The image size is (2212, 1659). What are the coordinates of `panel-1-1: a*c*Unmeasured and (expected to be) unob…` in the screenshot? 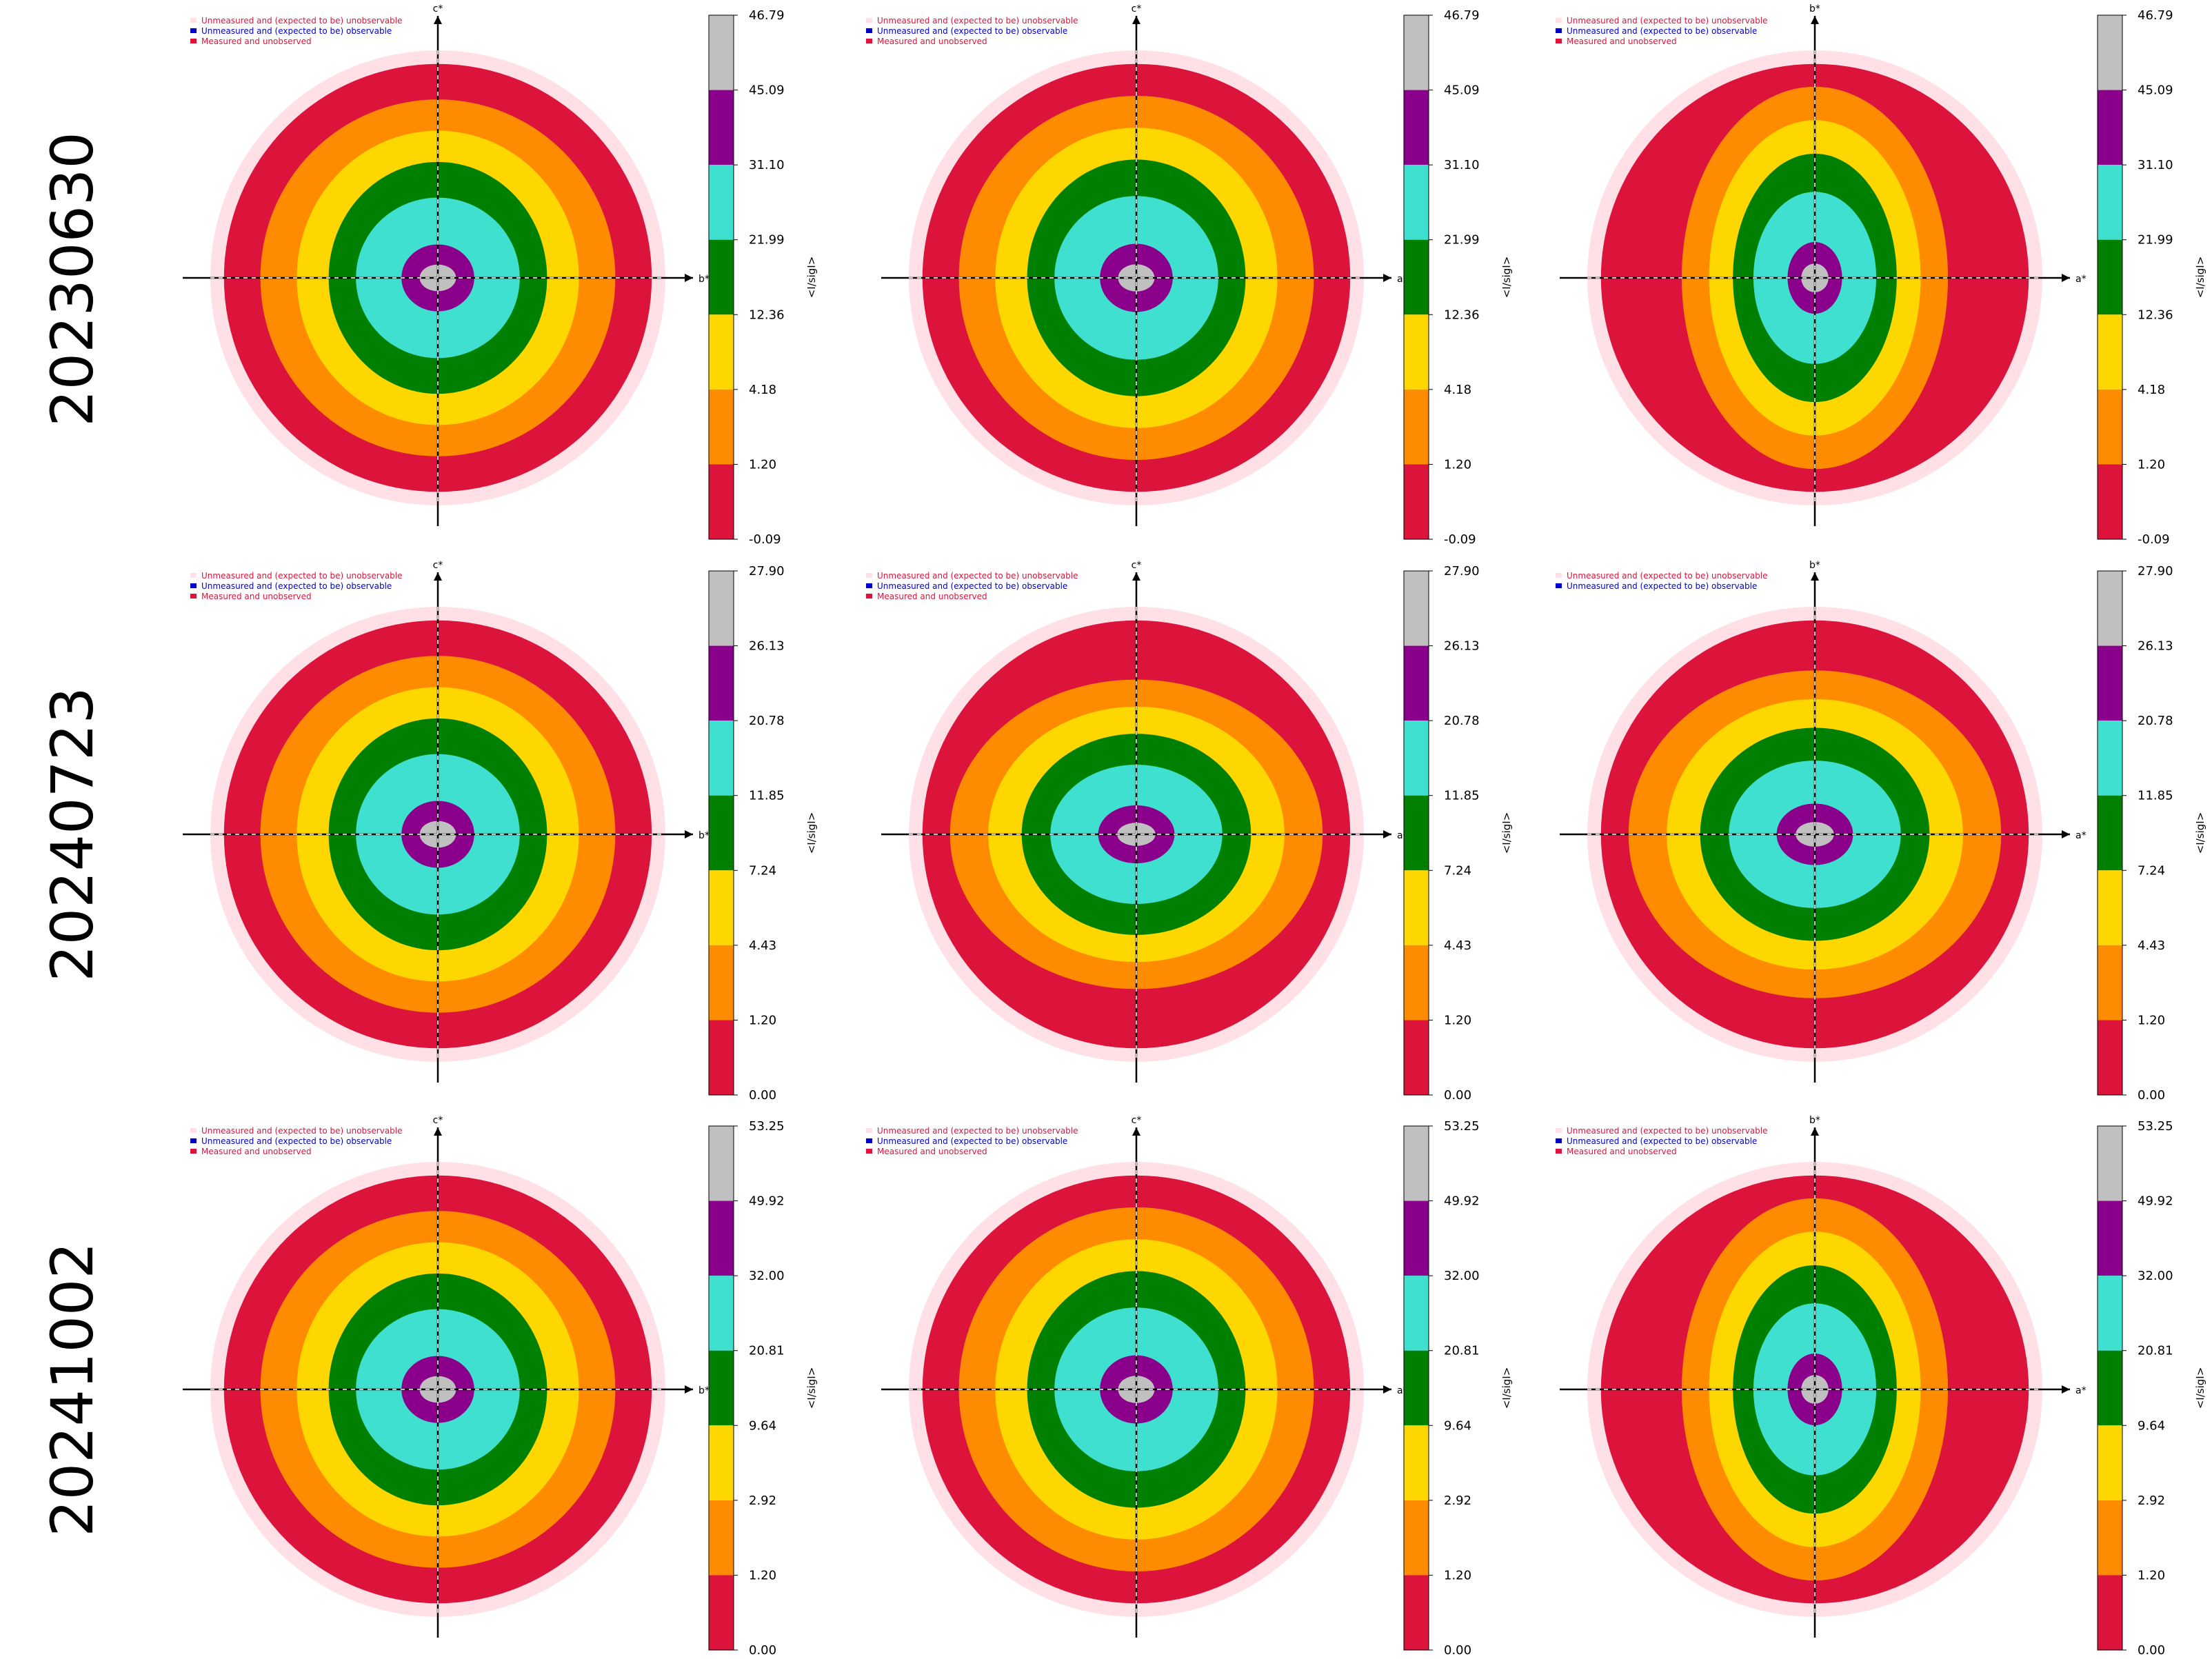 It's located at (1189, 832).